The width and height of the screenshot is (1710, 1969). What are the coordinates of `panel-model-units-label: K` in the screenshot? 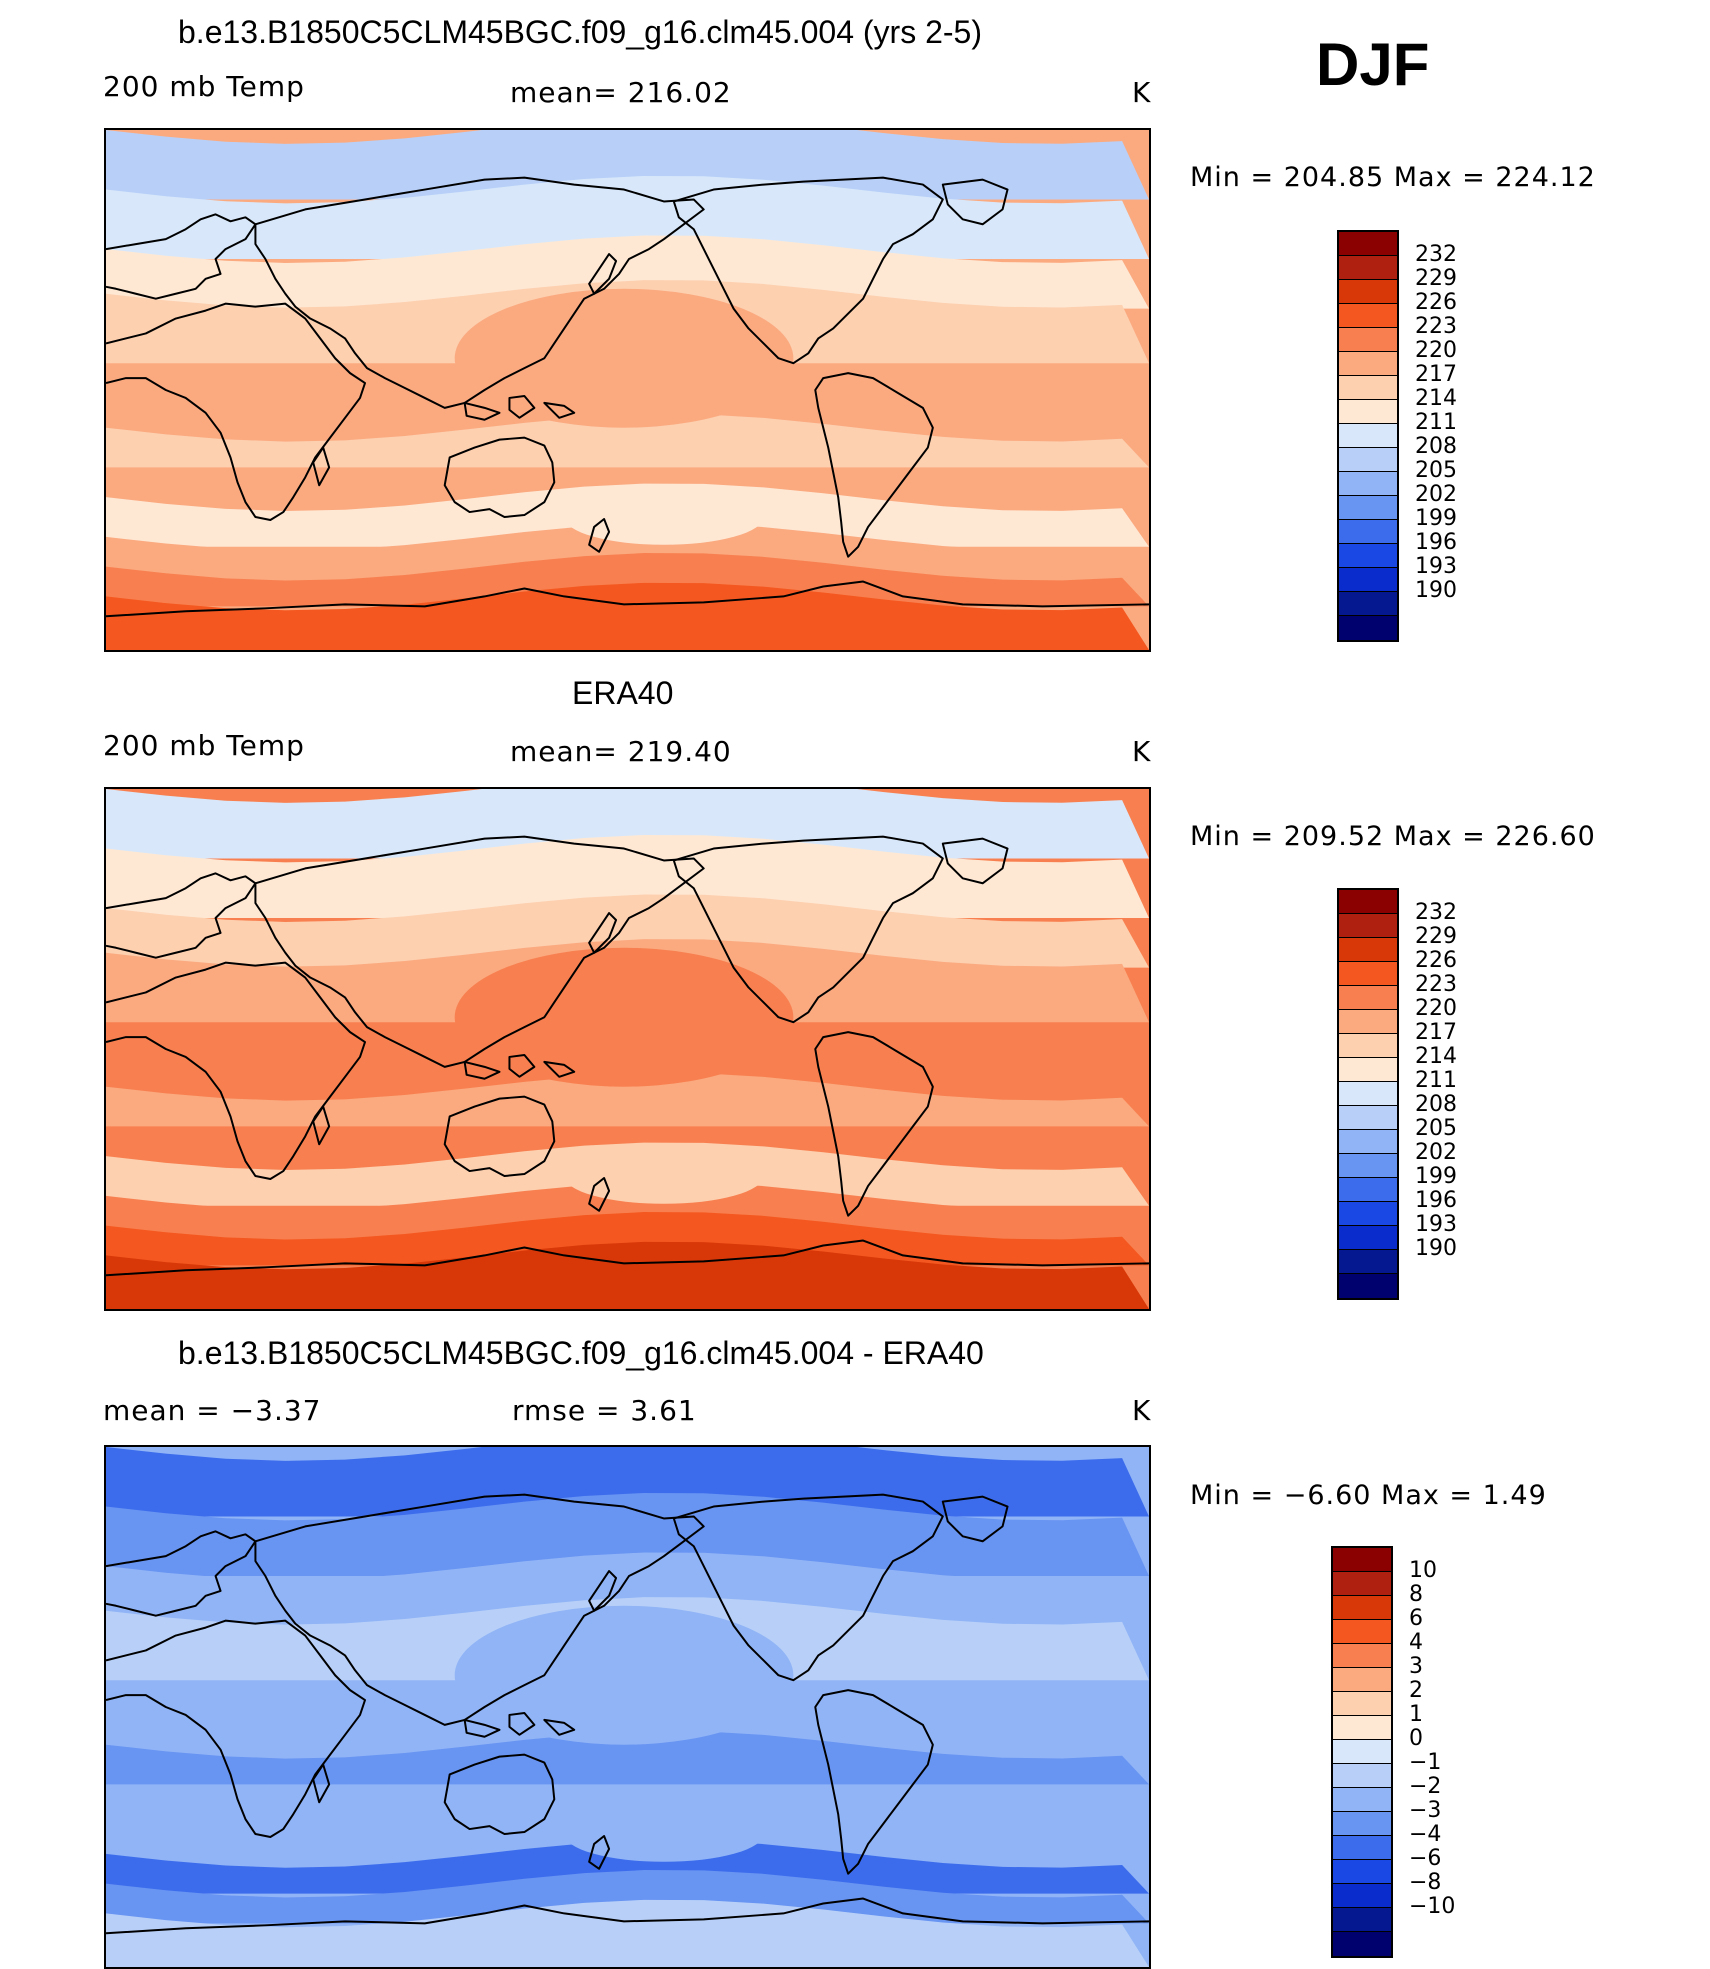 It's located at (1142, 92).